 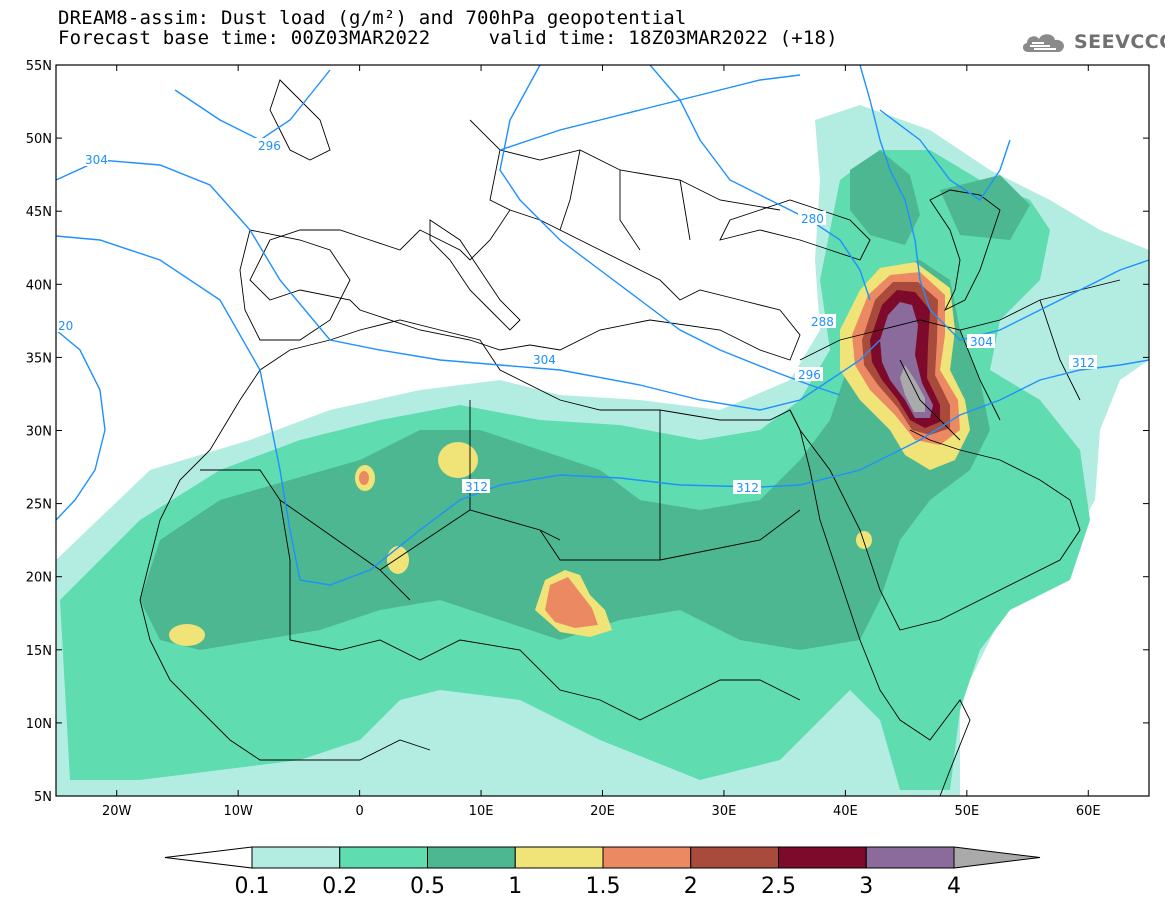 I want to click on lat-label: 10N, so click(x=39, y=724).